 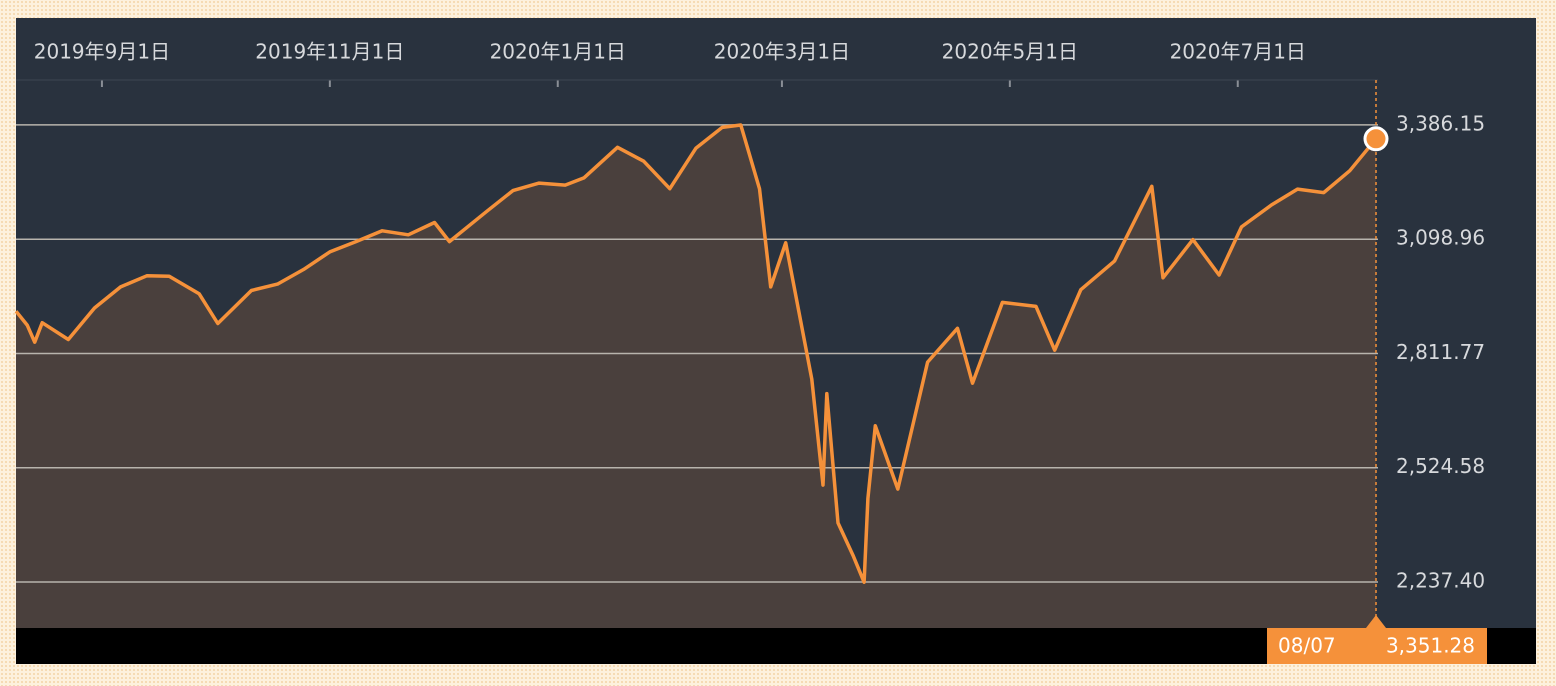 What do you see at coordinates (1377, 646) in the screenshot?
I see `tooltip-box` at bounding box center [1377, 646].